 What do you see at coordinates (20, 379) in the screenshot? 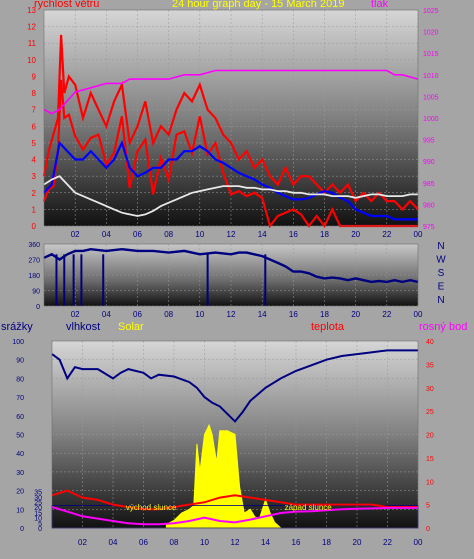
I see `humidity-y-tick-label: 80` at bounding box center [20, 379].